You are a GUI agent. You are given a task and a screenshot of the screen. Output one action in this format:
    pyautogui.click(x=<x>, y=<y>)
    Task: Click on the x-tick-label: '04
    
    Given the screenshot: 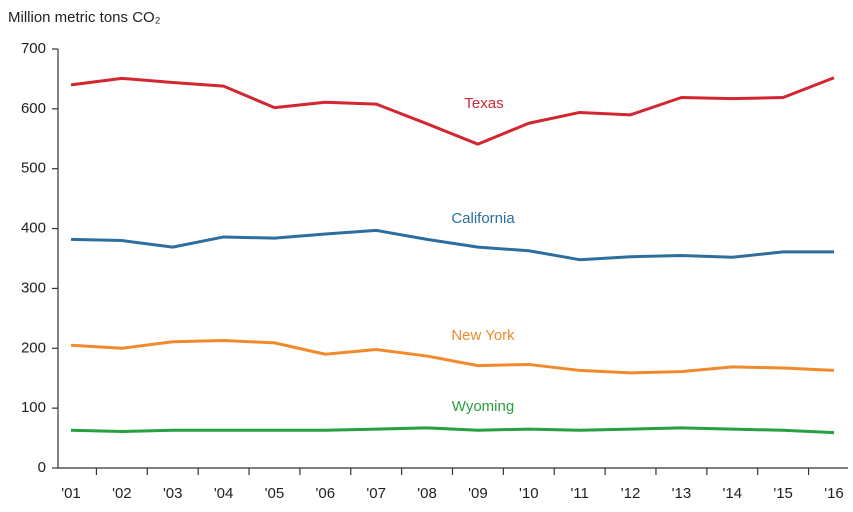 What is the action you would take?
    pyautogui.click(x=224, y=493)
    